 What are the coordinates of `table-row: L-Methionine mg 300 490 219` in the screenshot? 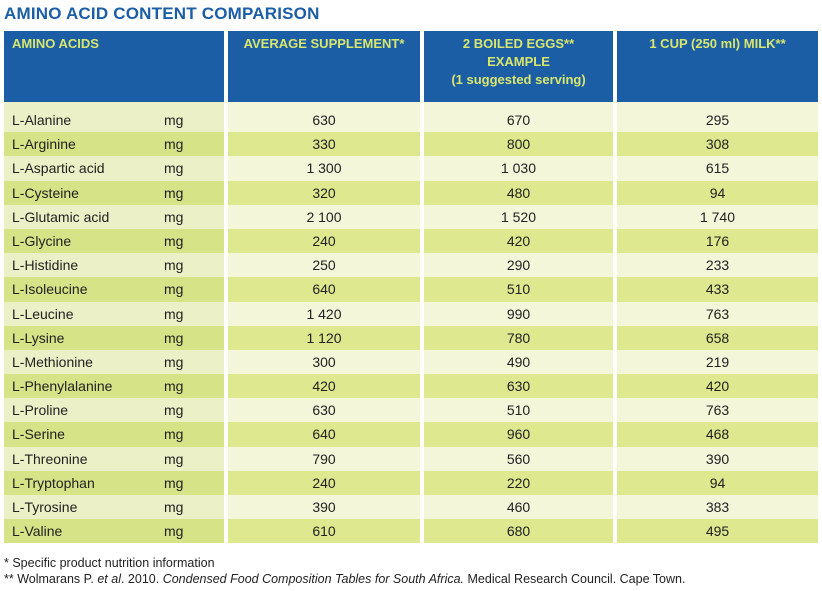 It's located at (411, 362).